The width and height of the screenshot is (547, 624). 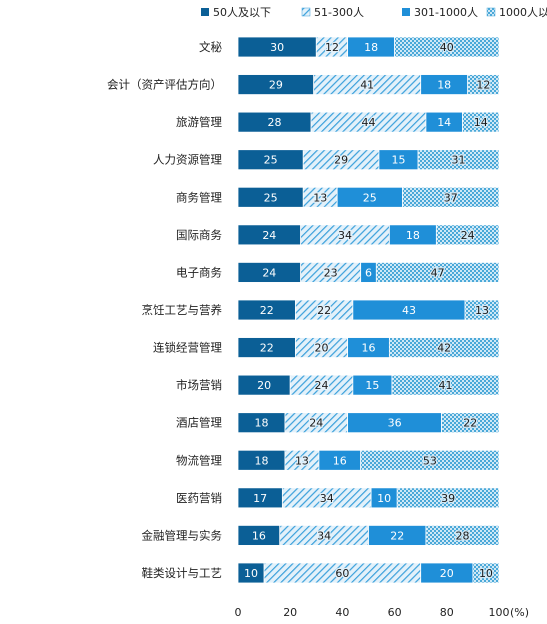 I want to click on legend-label-3: 1000人以上, so click(x=523, y=12).